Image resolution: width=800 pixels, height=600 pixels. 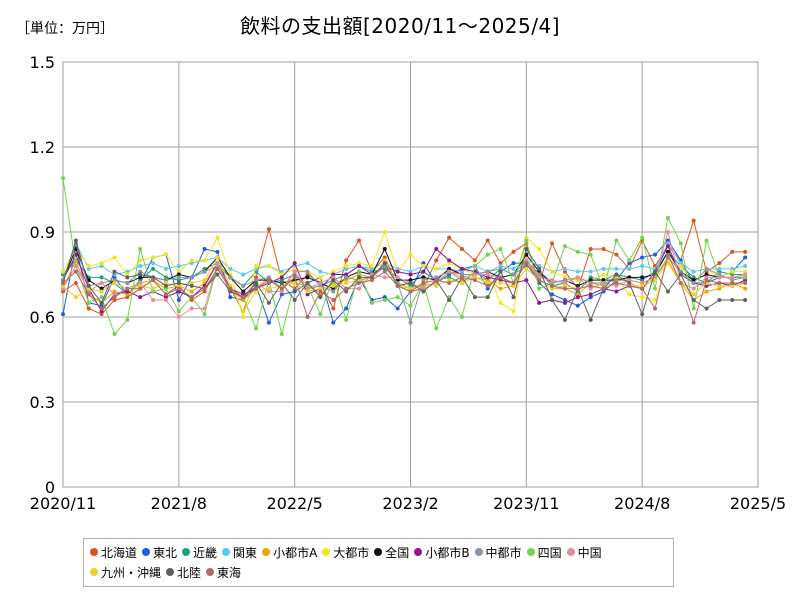 What do you see at coordinates (400, 26) in the screenshot?
I see `chart-title: 飲料の支出額[2020/11～2025/4]` at bounding box center [400, 26].